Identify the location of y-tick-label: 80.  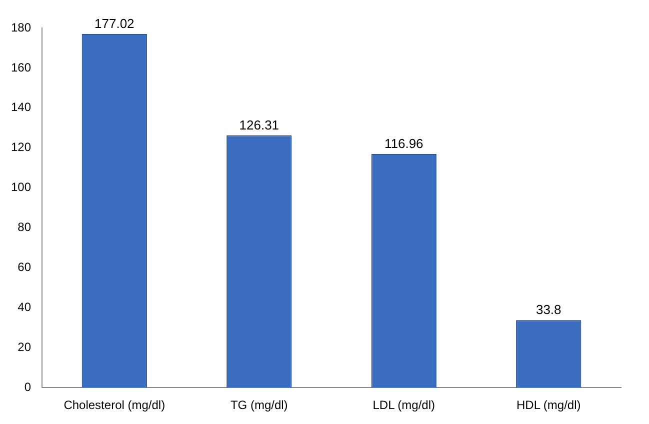
(25, 227).